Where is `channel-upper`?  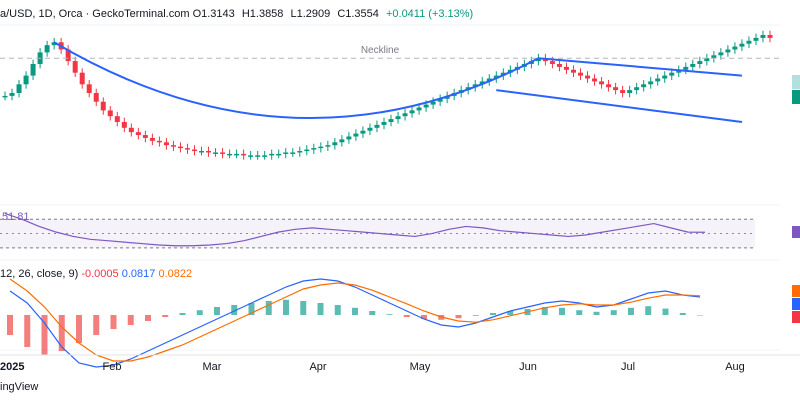
channel-upper is located at coordinates (640, 67).